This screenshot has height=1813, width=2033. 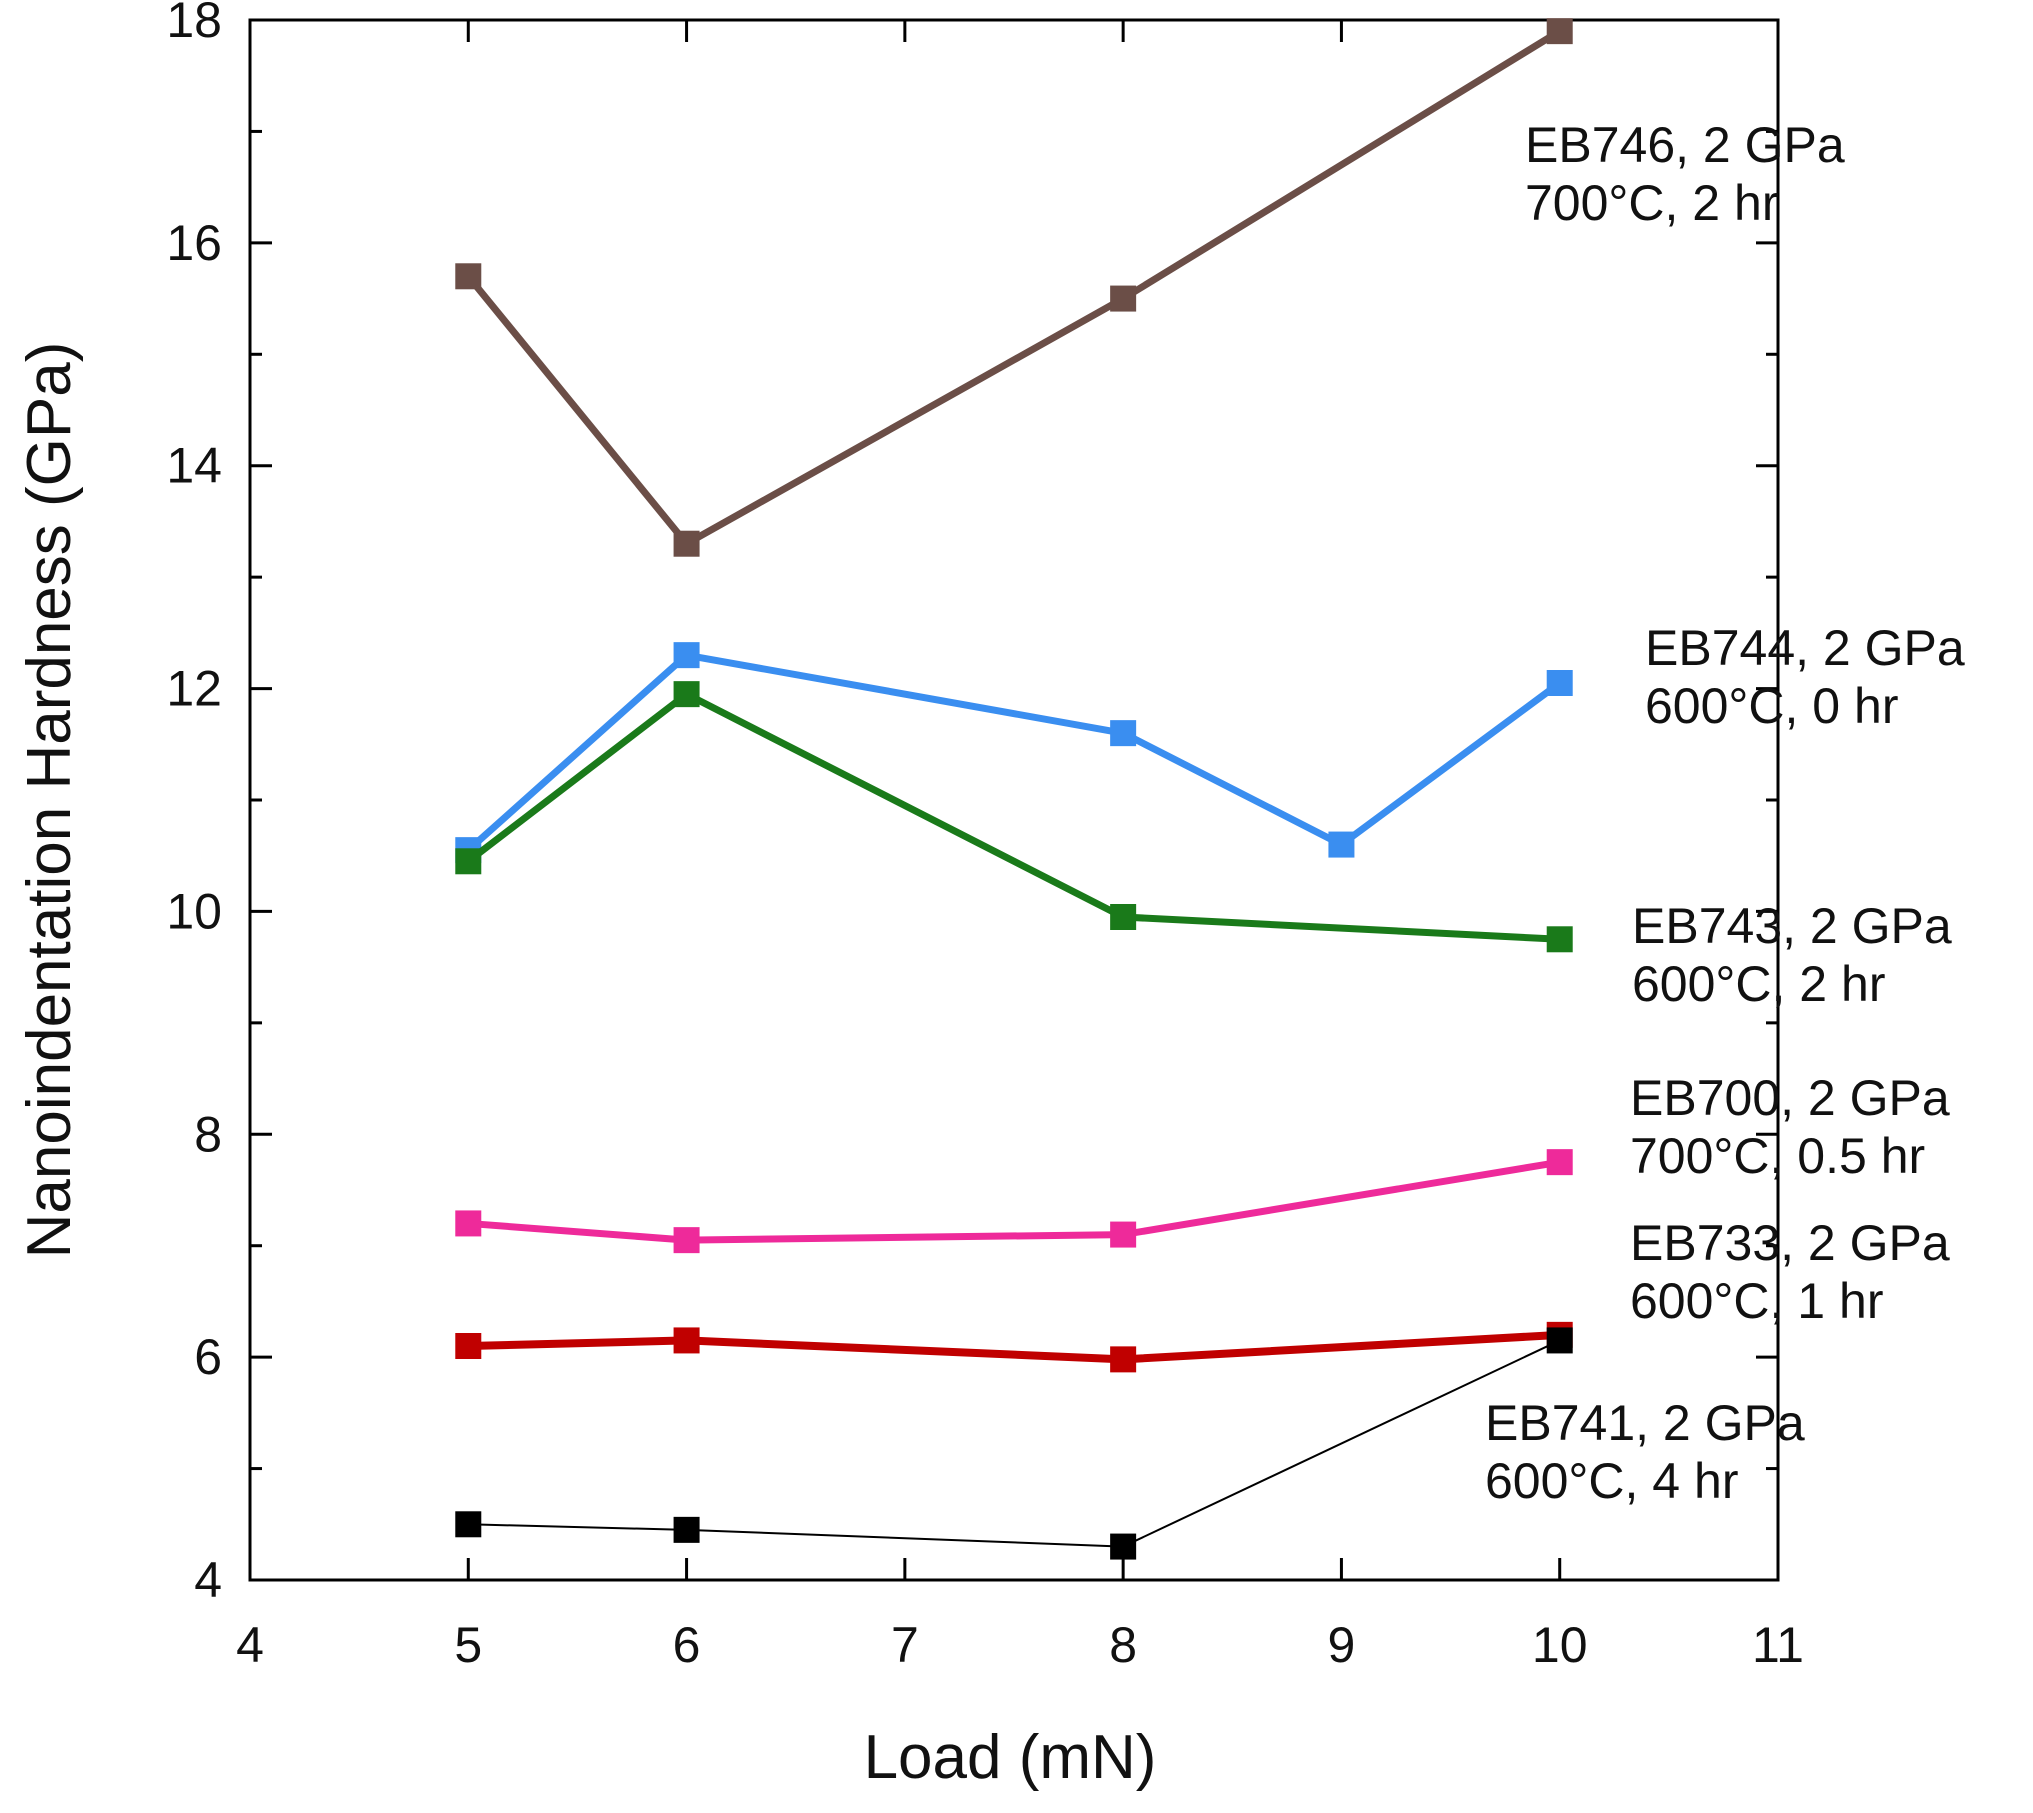 What do you see at coordinates (1645, 1423) in the screenshot?
I see `annotation-eb741: EB741, 2 GPa` at bounding box center [1645, 1423].